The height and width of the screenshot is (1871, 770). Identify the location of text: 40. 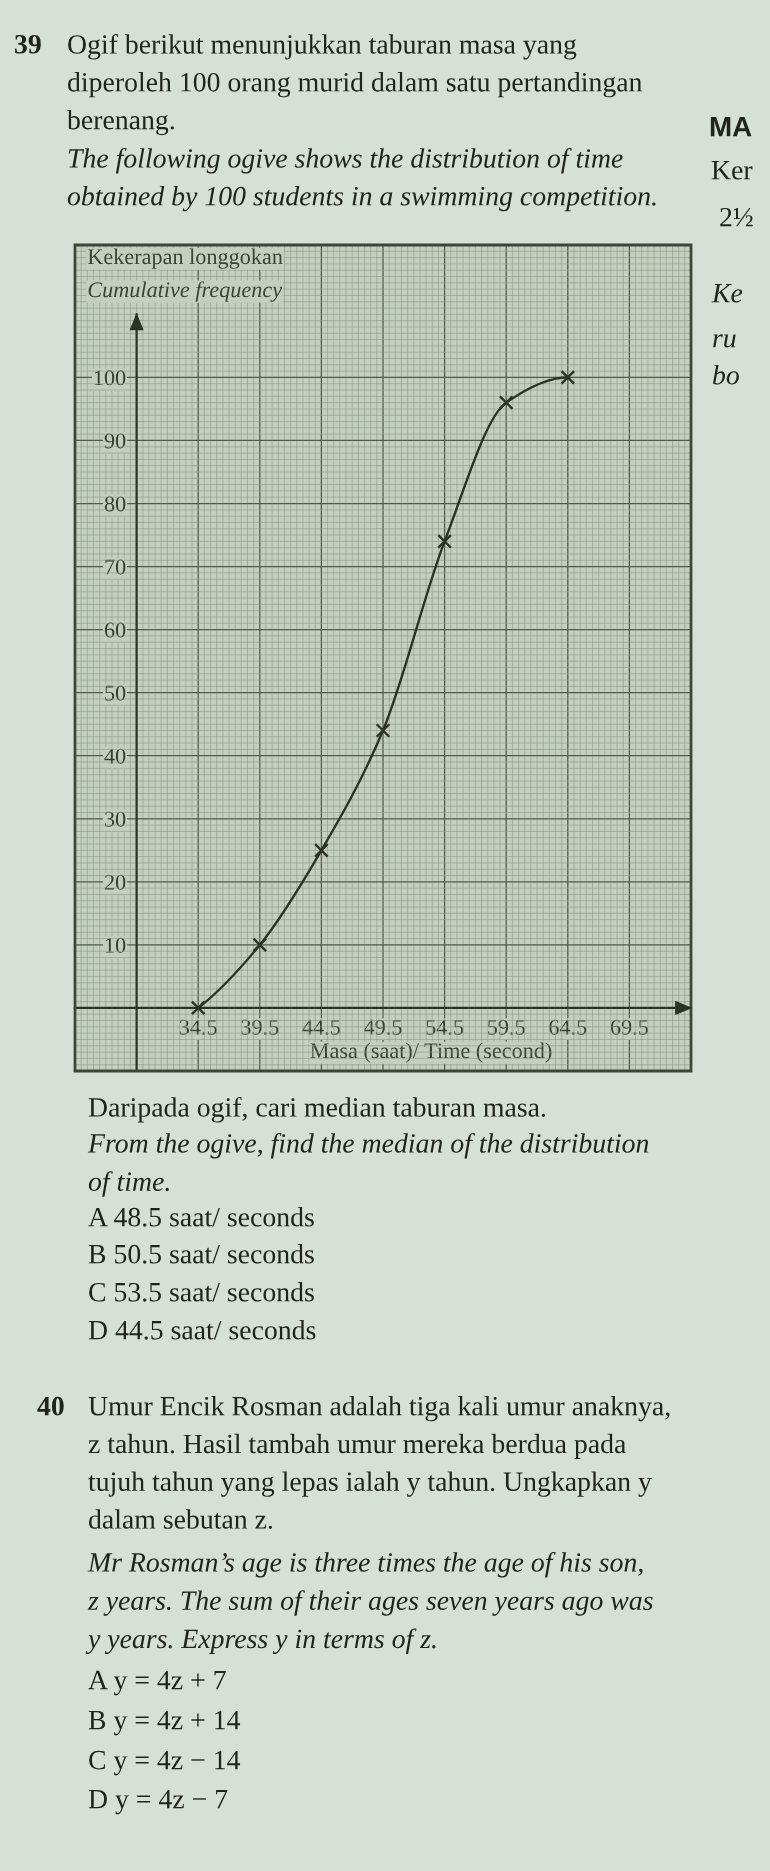
(50, 1406).